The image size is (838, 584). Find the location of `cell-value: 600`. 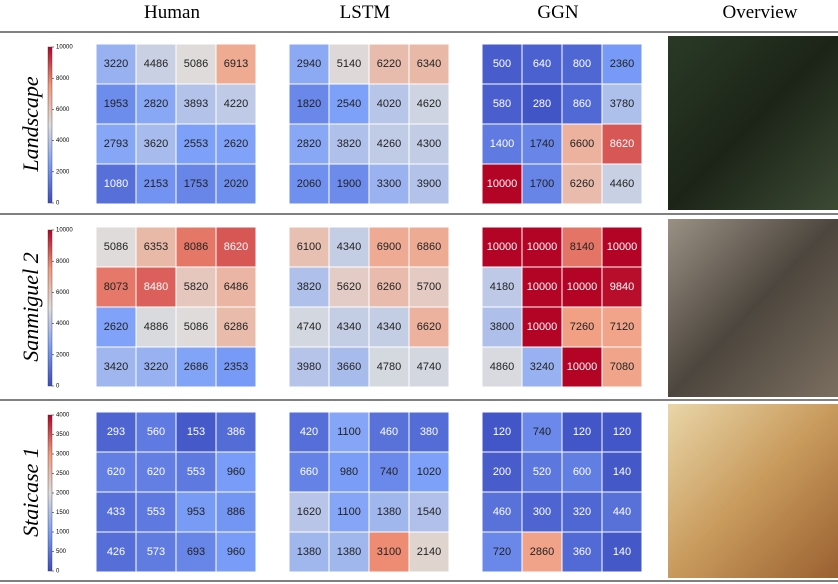

cell-value: 600 is located at coordinates (582, 472).